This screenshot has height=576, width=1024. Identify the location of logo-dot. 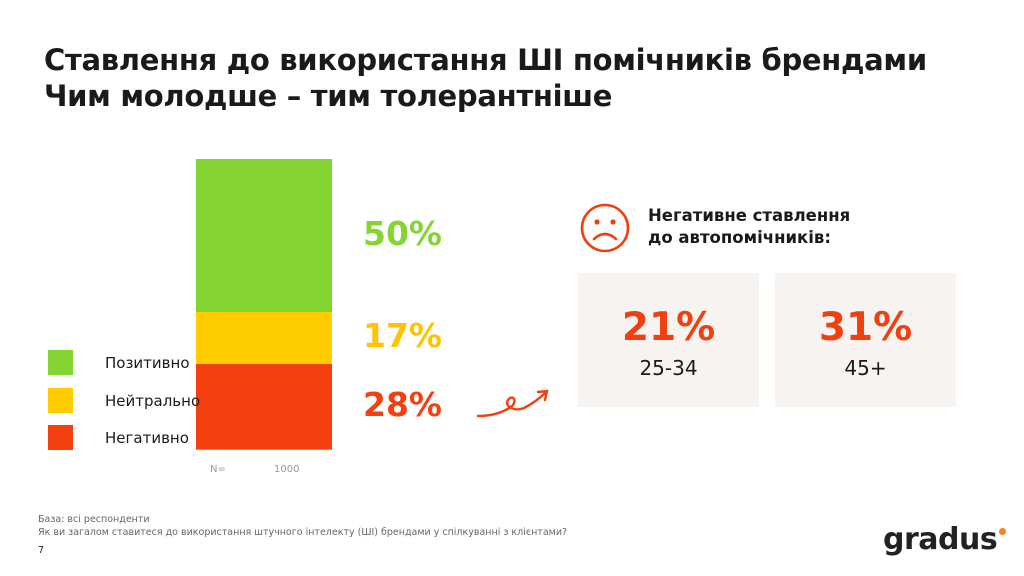
(1003, 531).